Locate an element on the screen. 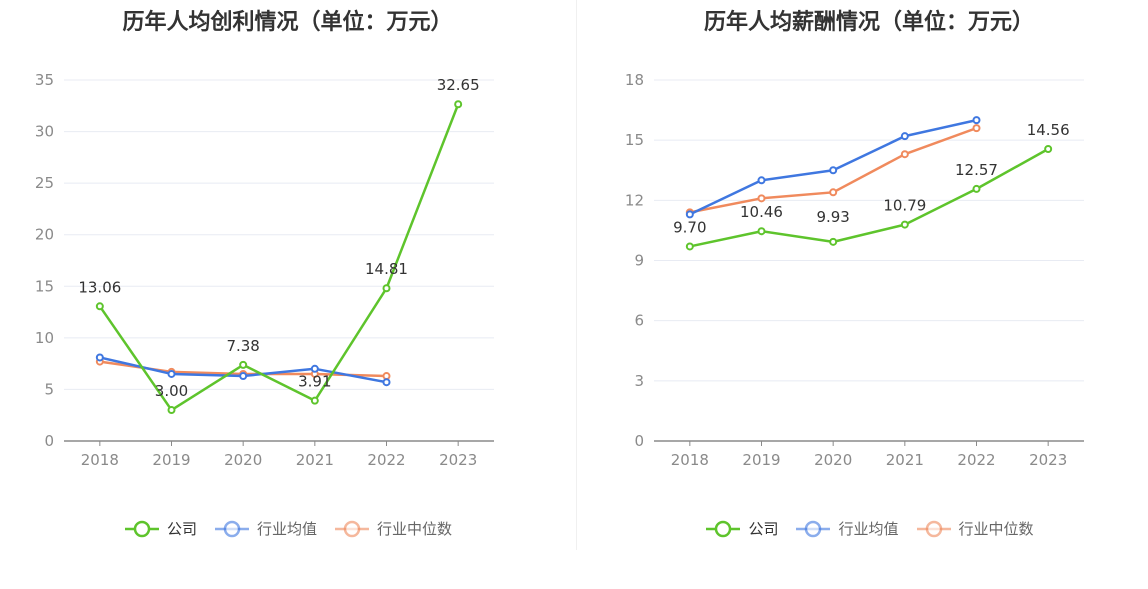  data-label: 9.70 is located at coordinates (689, 227).